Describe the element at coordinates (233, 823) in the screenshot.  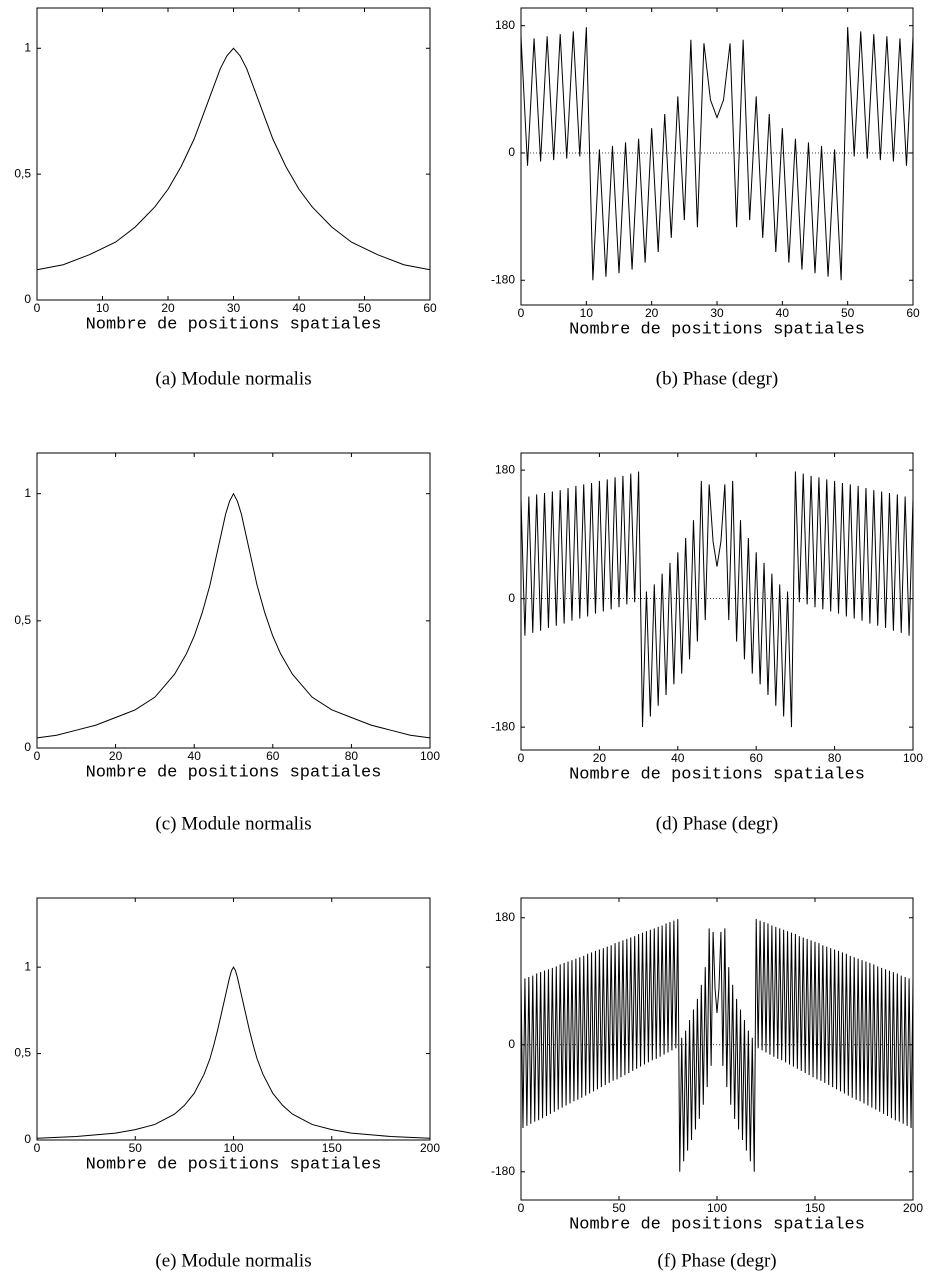
I see `caption: (c) Module normalis` at that location.